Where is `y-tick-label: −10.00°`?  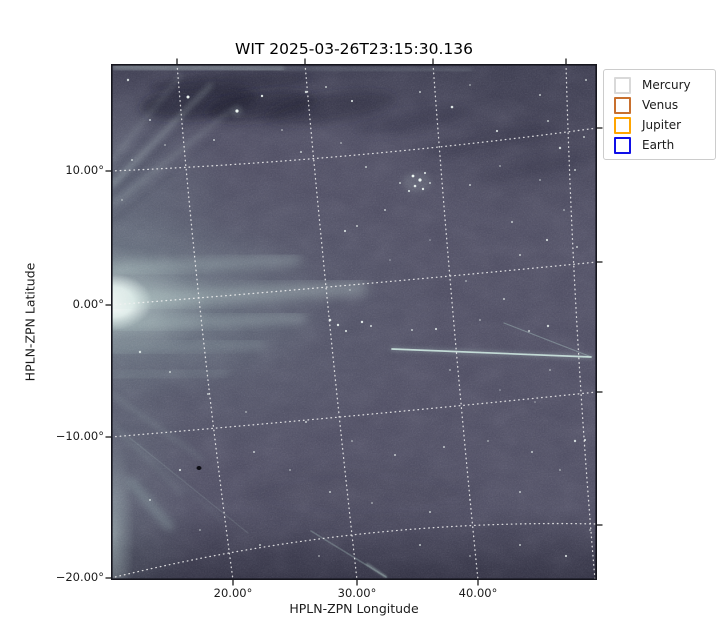 y-tick-label: −10.00° is located at coordinates (79, 436).